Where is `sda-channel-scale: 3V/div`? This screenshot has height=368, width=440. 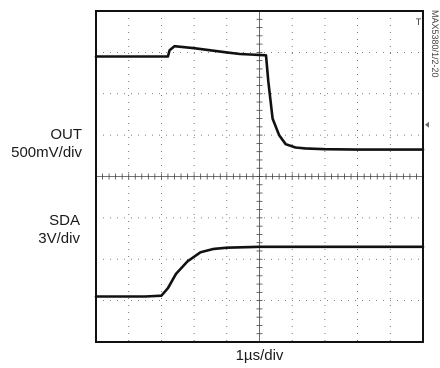 sda-channel-scale: 3V/div is located at coordinates (59, 238).